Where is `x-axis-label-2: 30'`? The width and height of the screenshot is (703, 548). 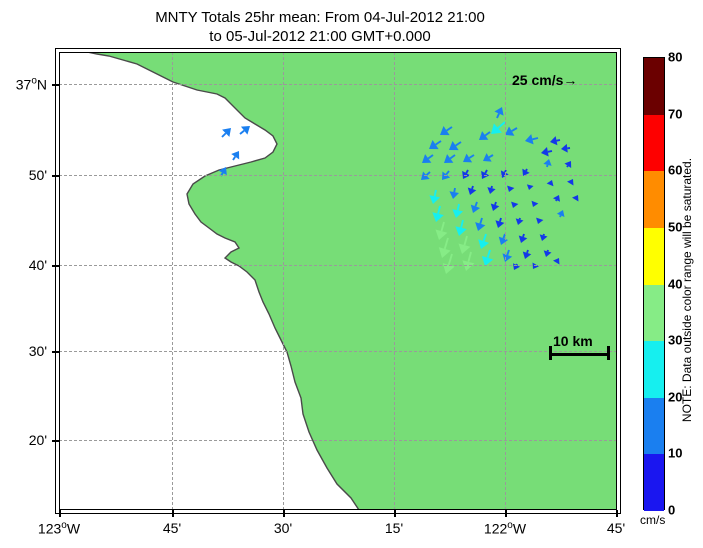
x-axis-label-2: 30' is located at coordinates (283, 528).